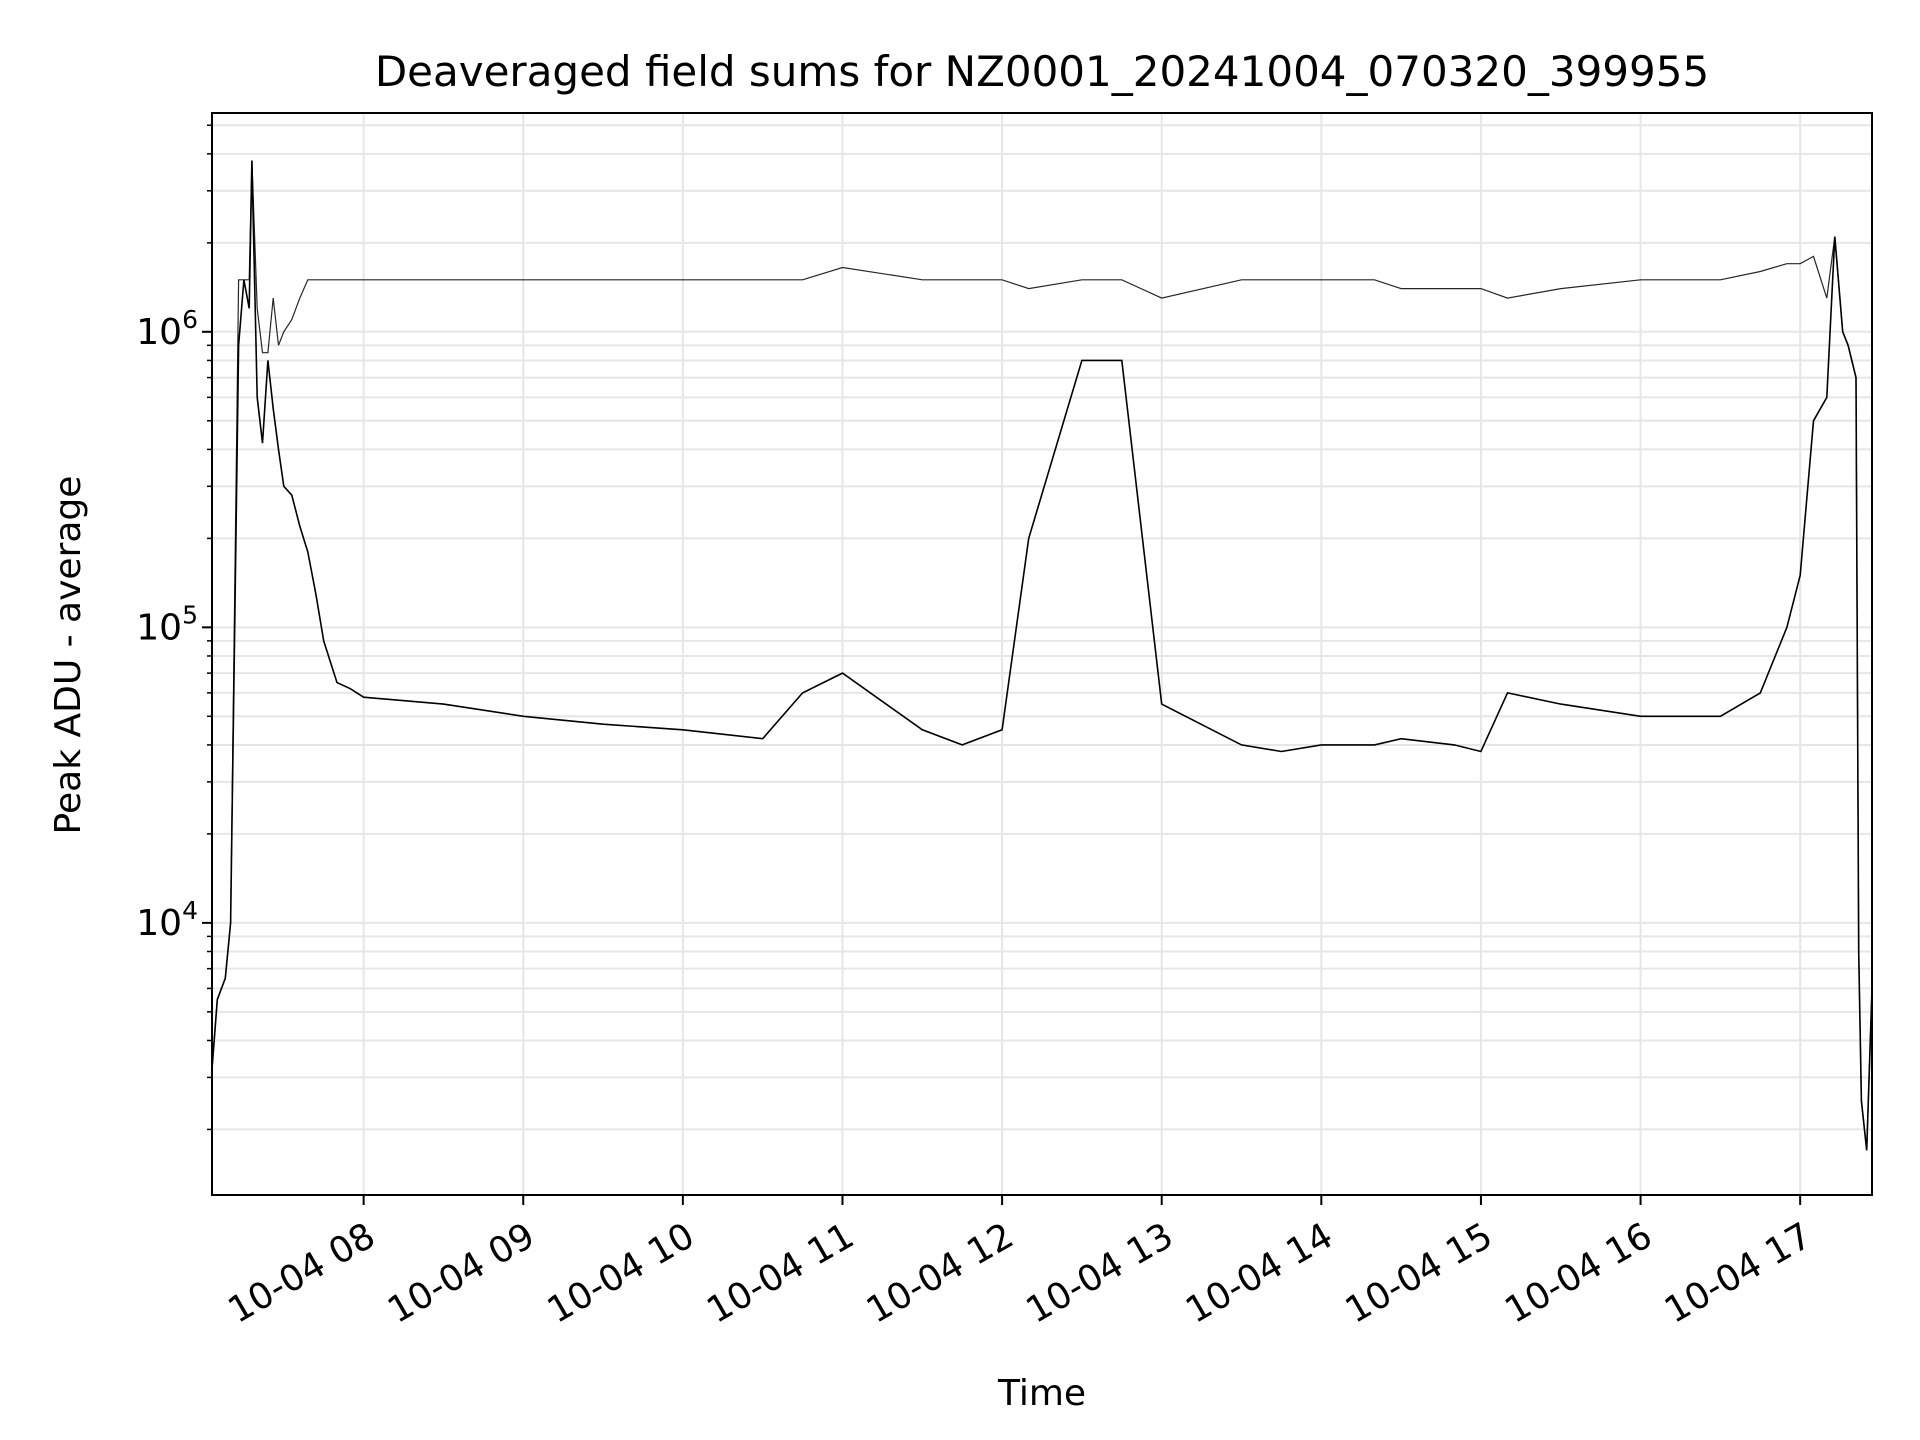  I want to click on y-axis-label: Peak ADU - average, so click(68, 655).